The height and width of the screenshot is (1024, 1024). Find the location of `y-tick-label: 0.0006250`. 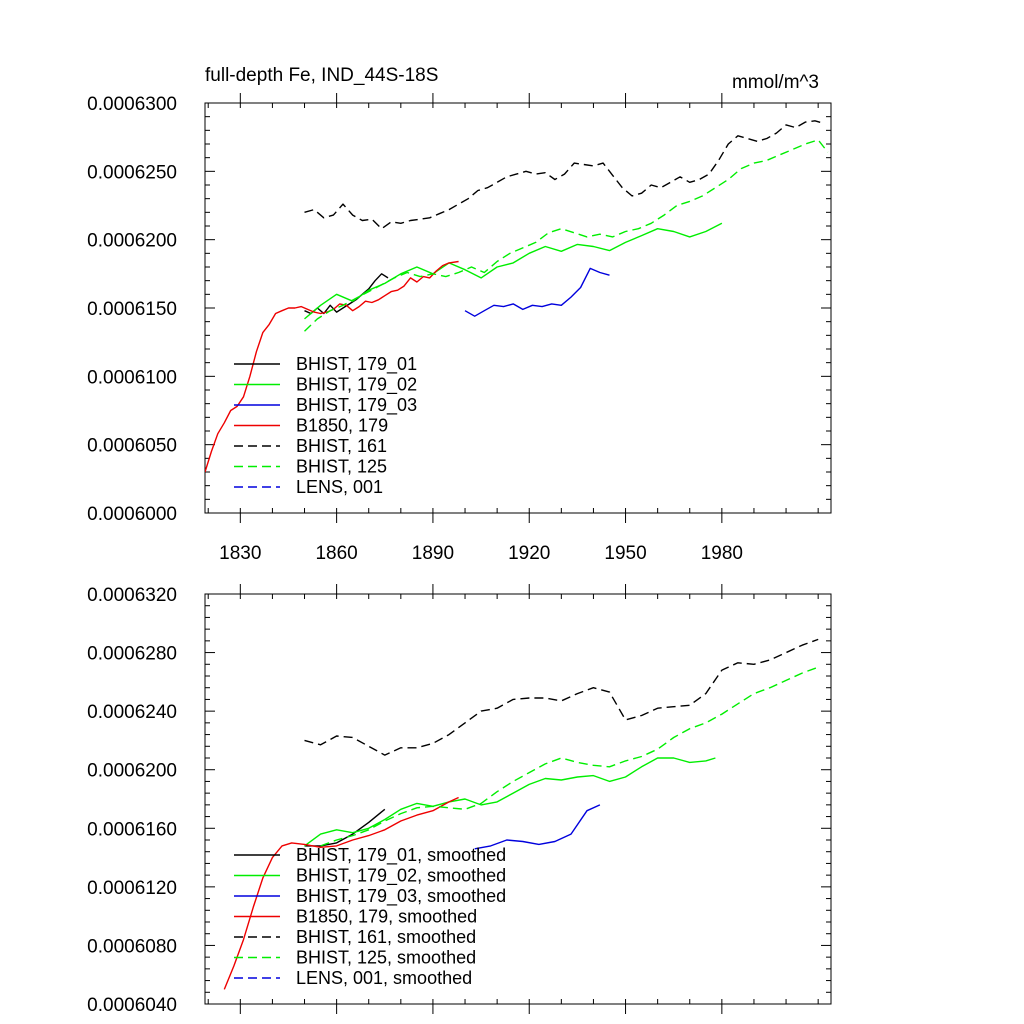

y-tick-label: 0.0006250 is located at coordinates (132, 172).